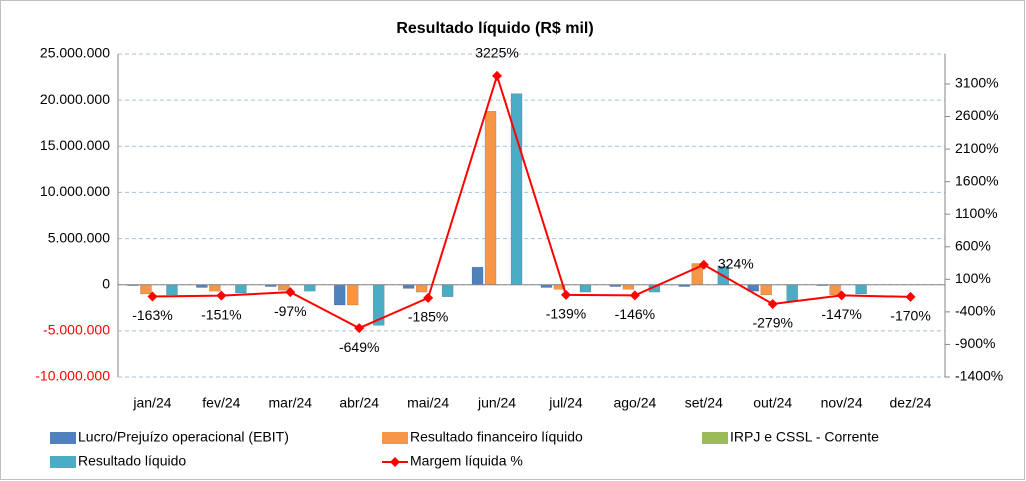 The width and height of the screenshot is (1026, 481). I want to click on x-tick-label: mai/24, so click(428, 403).